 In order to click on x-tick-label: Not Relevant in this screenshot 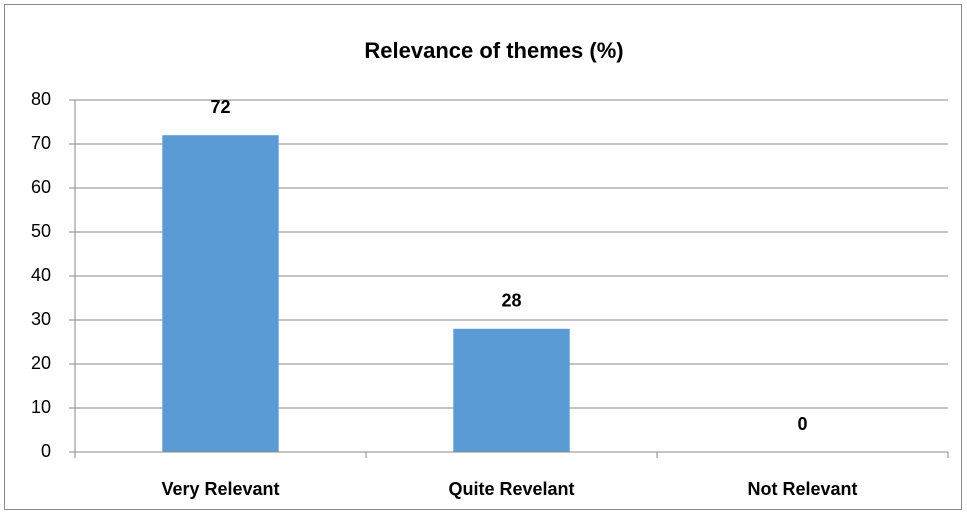, I will do `click(802, 489)`.